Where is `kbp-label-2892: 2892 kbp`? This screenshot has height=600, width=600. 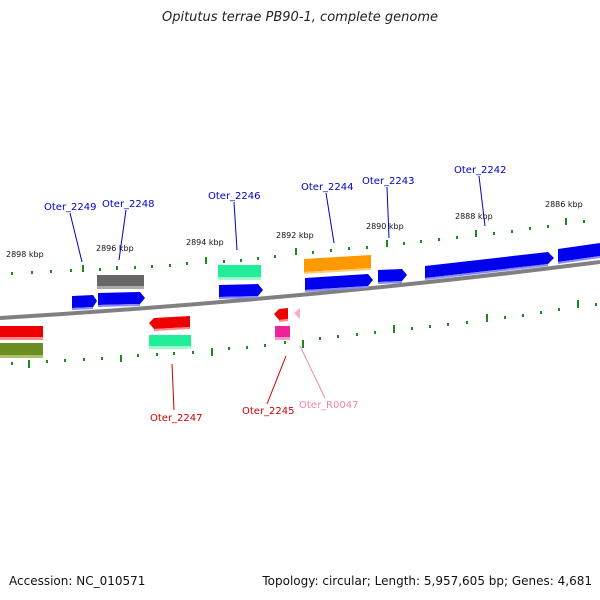 kbp-label-2892: 2892 kbp is located at coordinates (295, 235).